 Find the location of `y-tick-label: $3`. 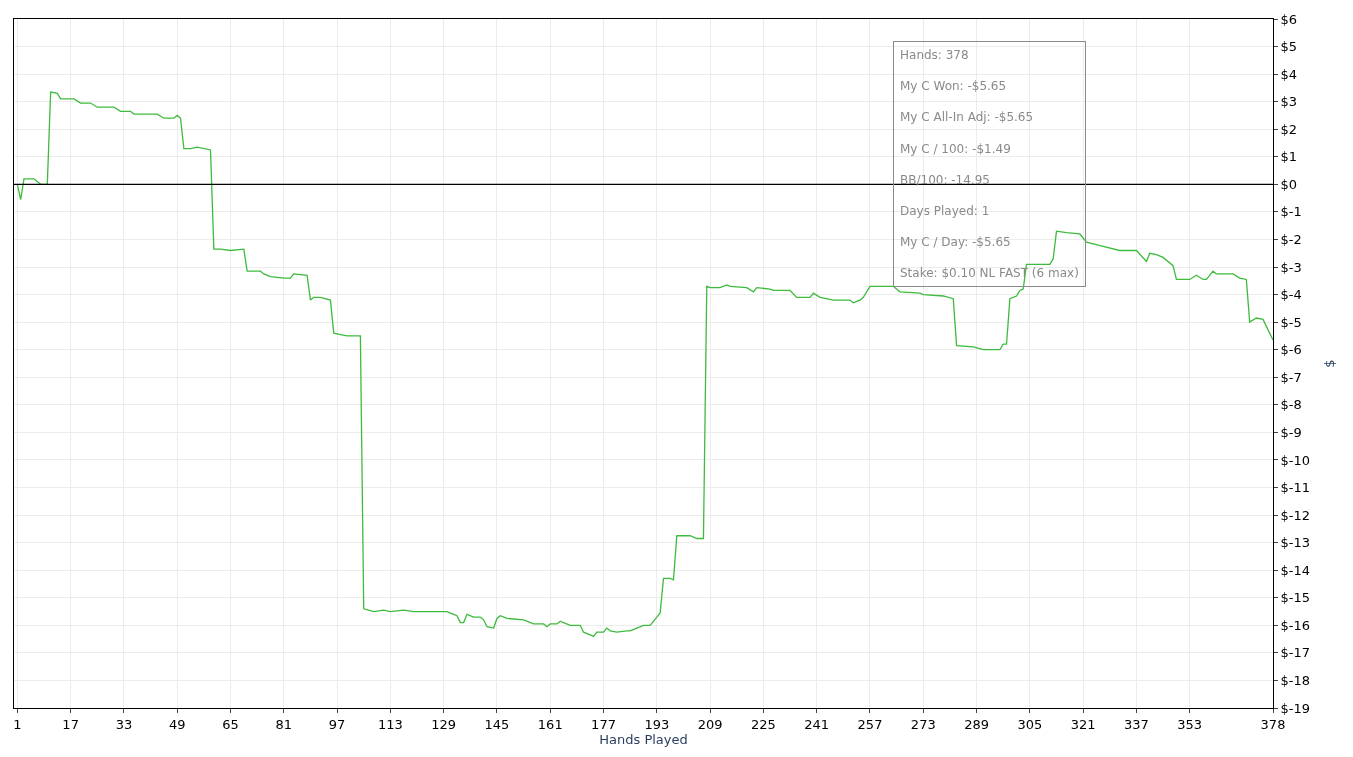

y-tick-label: $3 is located at coordinates (1289, 102).